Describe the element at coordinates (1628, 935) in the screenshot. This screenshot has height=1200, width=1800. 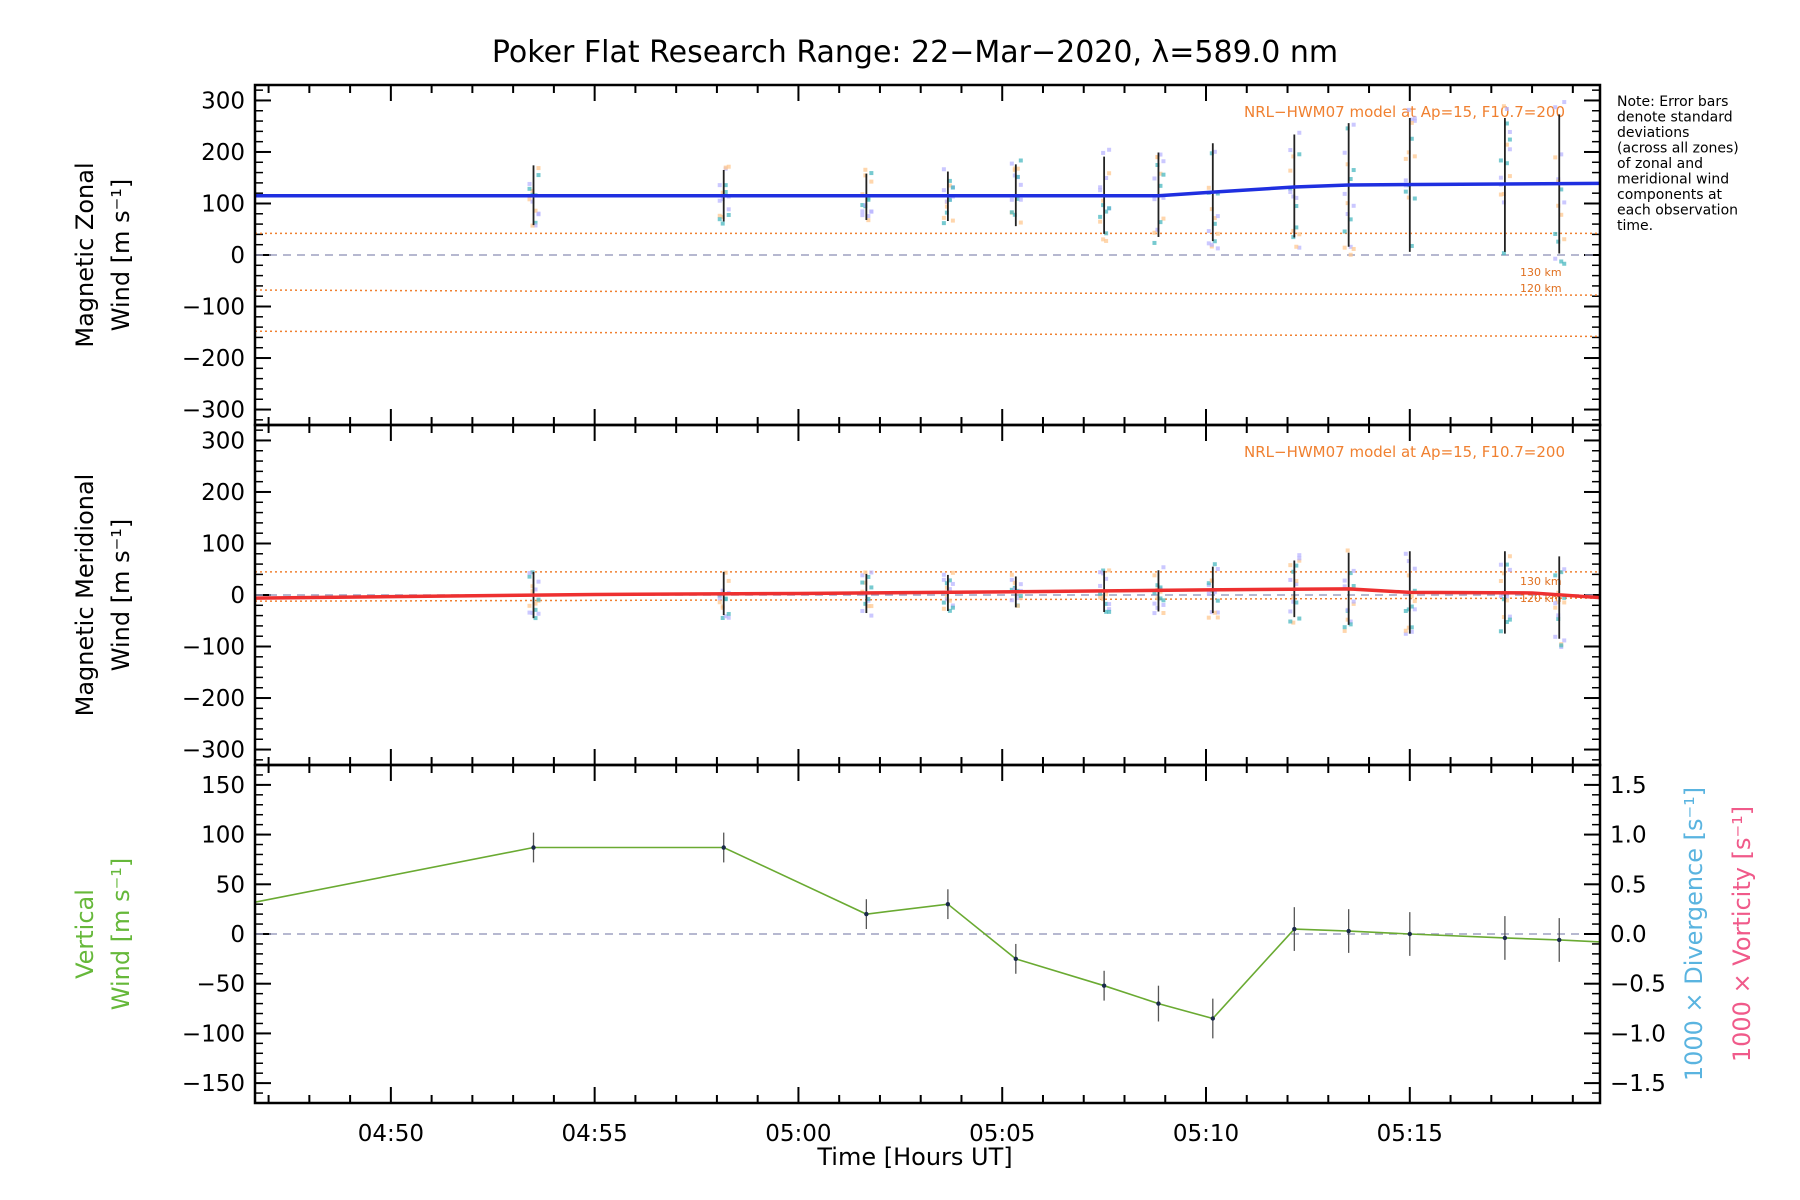
I see `right-y-tick-label: 0.0` at that location.